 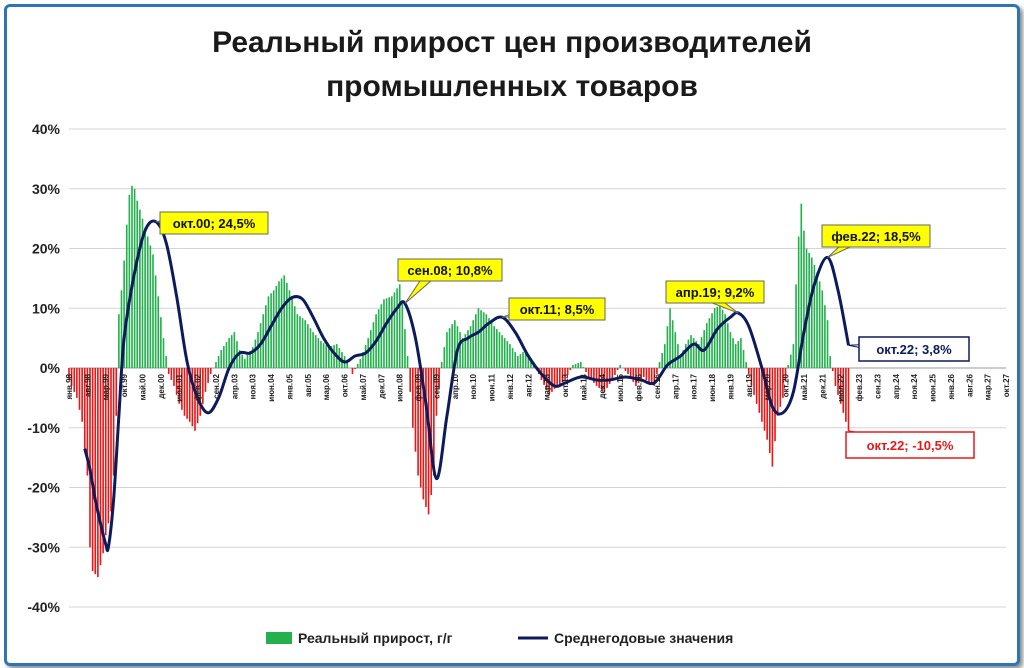 I want to click on x-tick-label: сен.02, so click(x=216, y=385).